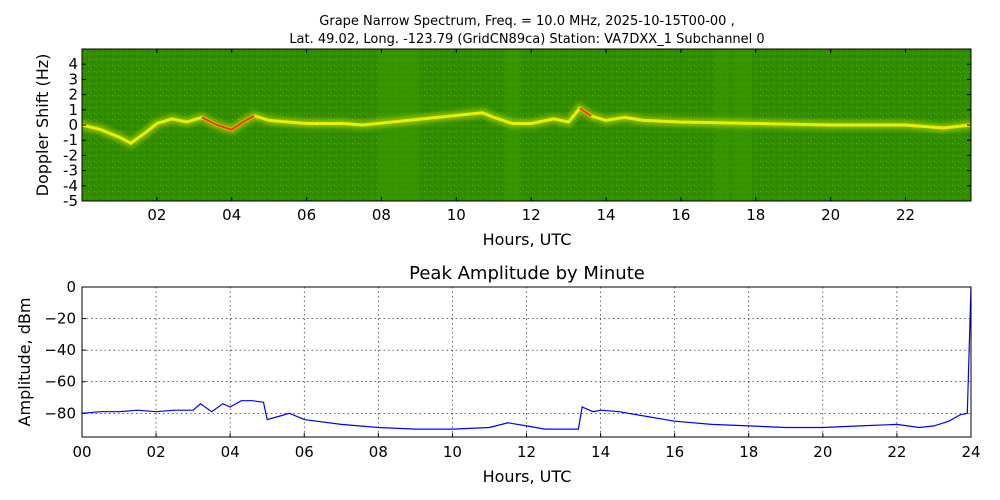 This screenshot has width=1000, height=500. What do you see at coordinates (73, 79) in the screenshot?
I see `y-tick-label: 3` at bounding box center [73, 79].